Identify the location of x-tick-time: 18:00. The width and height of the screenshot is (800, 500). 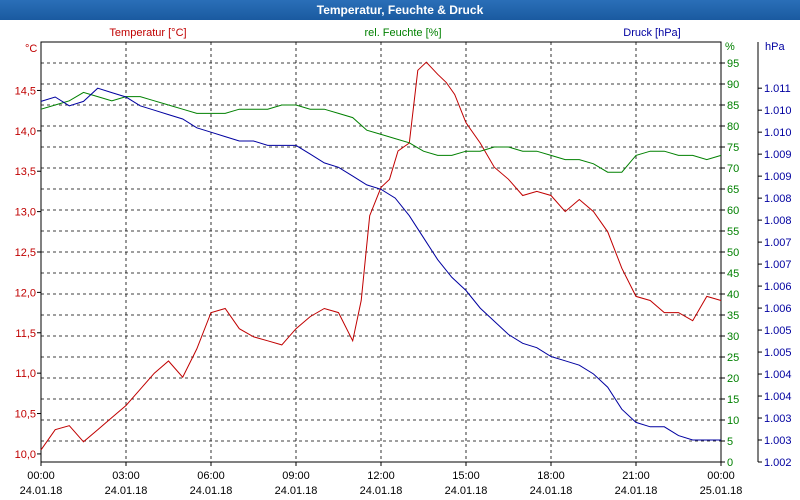
(551, 476).